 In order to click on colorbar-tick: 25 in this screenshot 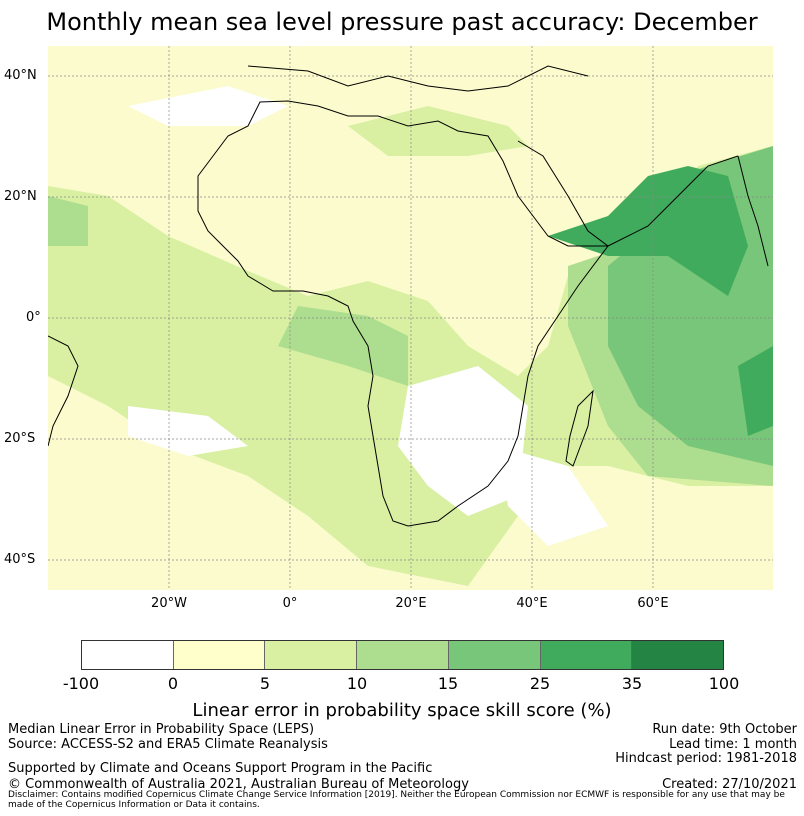, I will do `click(540, 683)`.